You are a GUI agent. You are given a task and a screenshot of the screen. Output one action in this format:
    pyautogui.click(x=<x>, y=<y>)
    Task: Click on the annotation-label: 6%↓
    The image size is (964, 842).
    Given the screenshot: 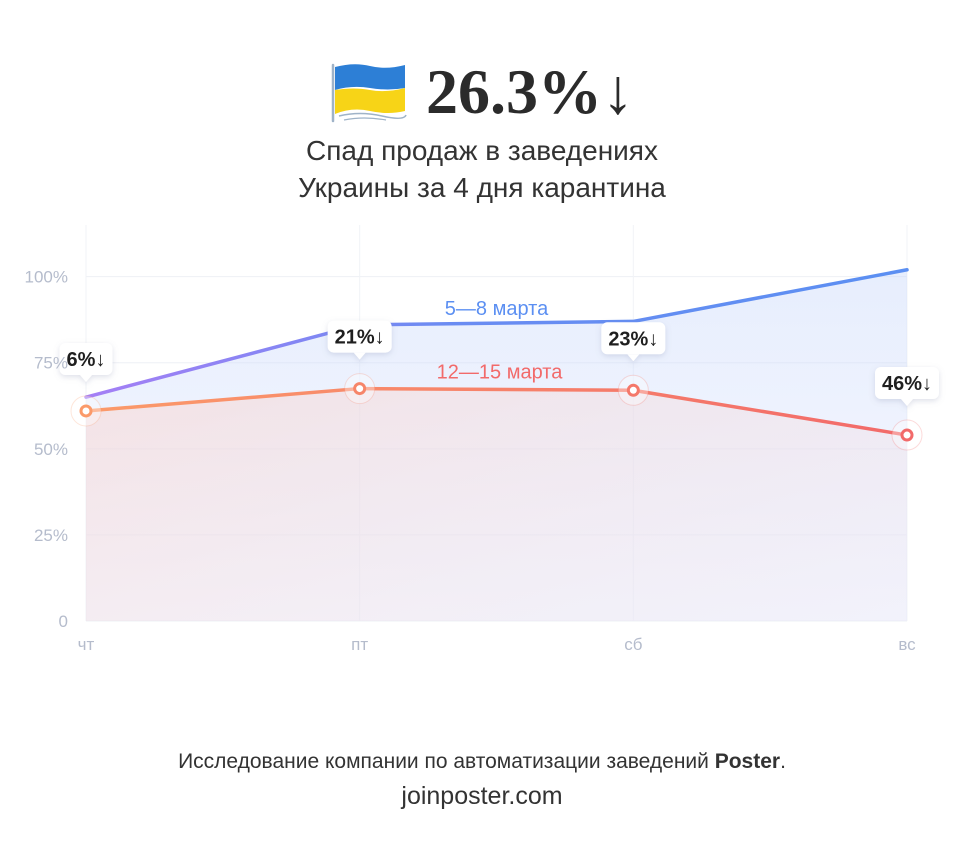 What is the action you would take?
    pyautogui.click(x=86, y=360)
    